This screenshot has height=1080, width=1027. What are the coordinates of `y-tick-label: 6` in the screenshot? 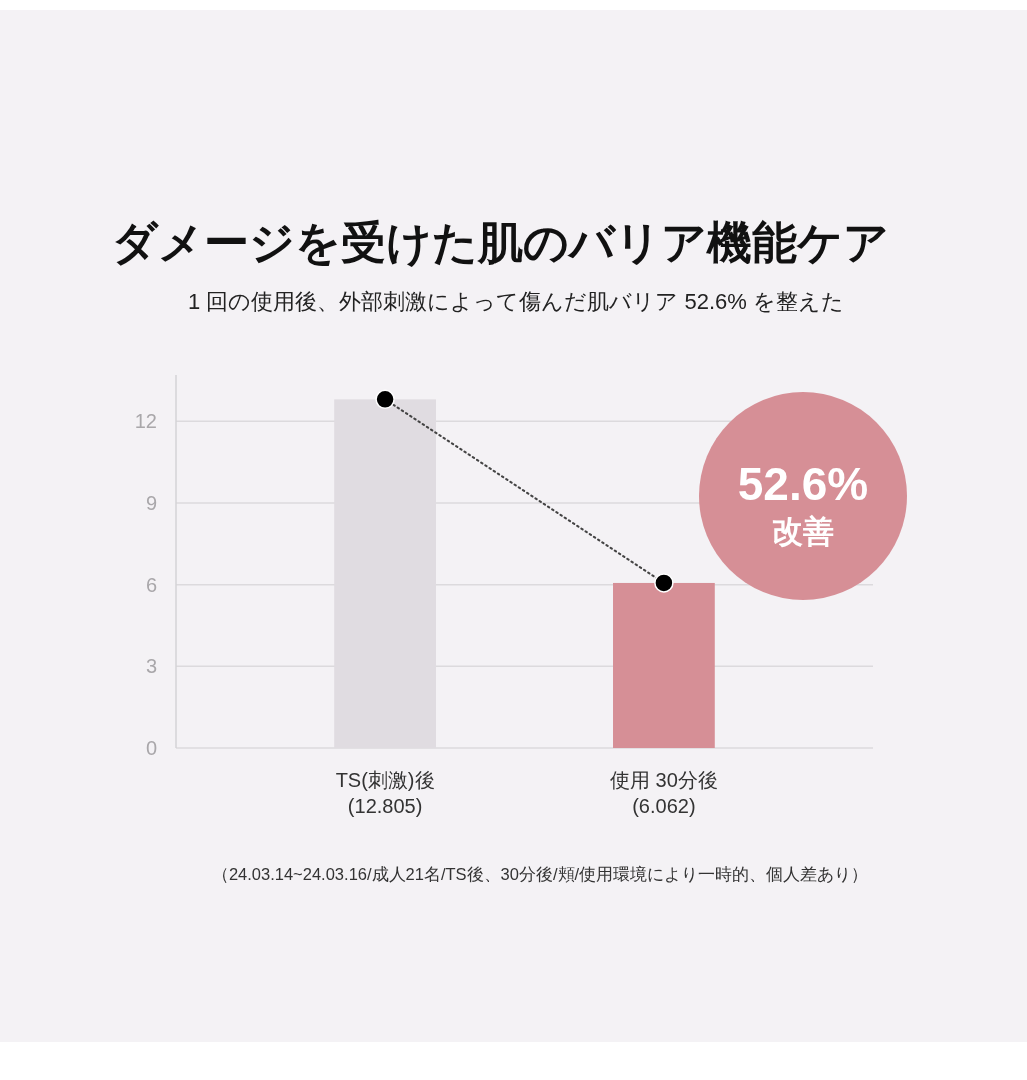 It's located at (151, 584).